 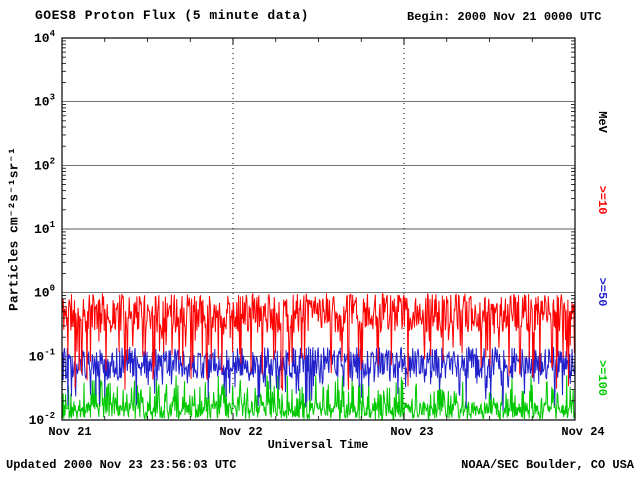 What do you see at coordinates (14, 229) in the screenshot?
I see `y-axis-label: Particles cm⁻²s⁻¹sr⁻¹` at bounding box center [14, 229].